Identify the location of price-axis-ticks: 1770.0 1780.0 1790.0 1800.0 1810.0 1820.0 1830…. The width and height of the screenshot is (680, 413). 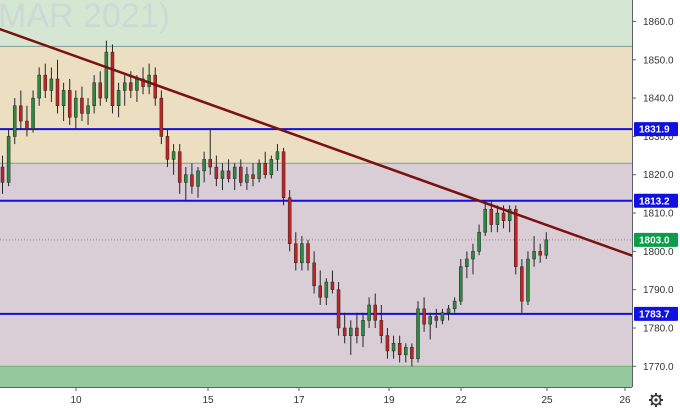
(653, 195).